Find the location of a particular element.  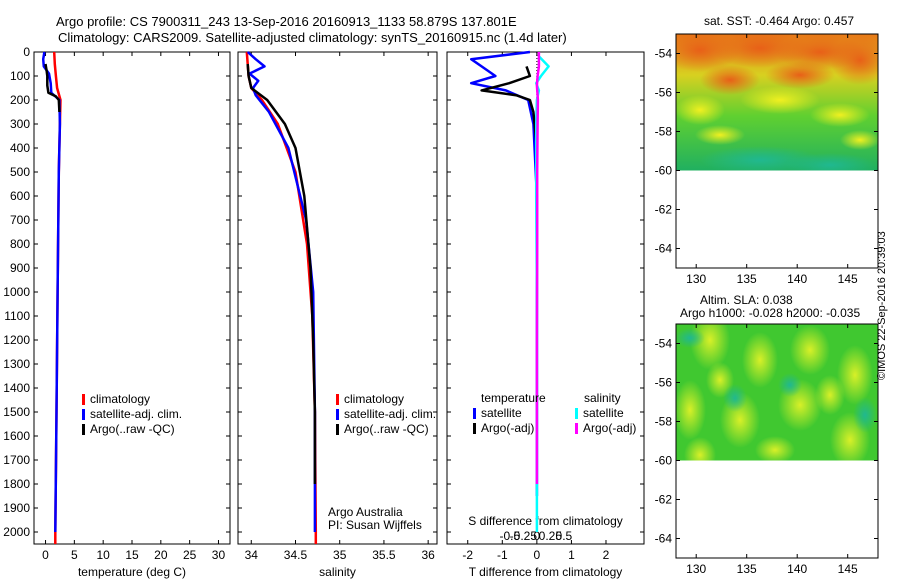

series-line-climatology is located at coordinates (281, 297).